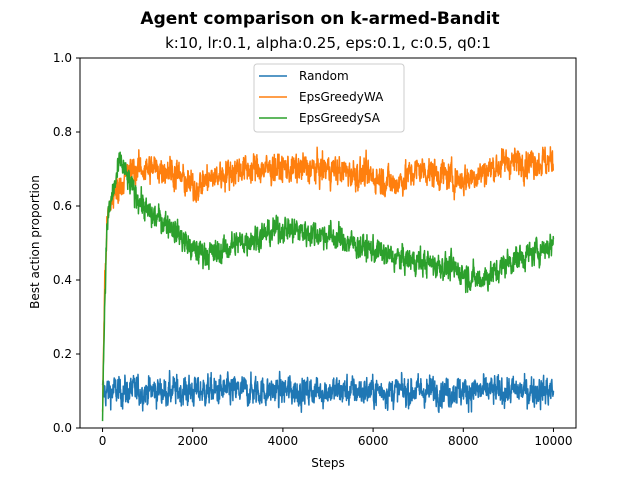 The width and height of the screenshot is (640, 480). Describe the element at coordinates (192, 441) in the screenshot. I see `x-tick-label: 2000` at that location.